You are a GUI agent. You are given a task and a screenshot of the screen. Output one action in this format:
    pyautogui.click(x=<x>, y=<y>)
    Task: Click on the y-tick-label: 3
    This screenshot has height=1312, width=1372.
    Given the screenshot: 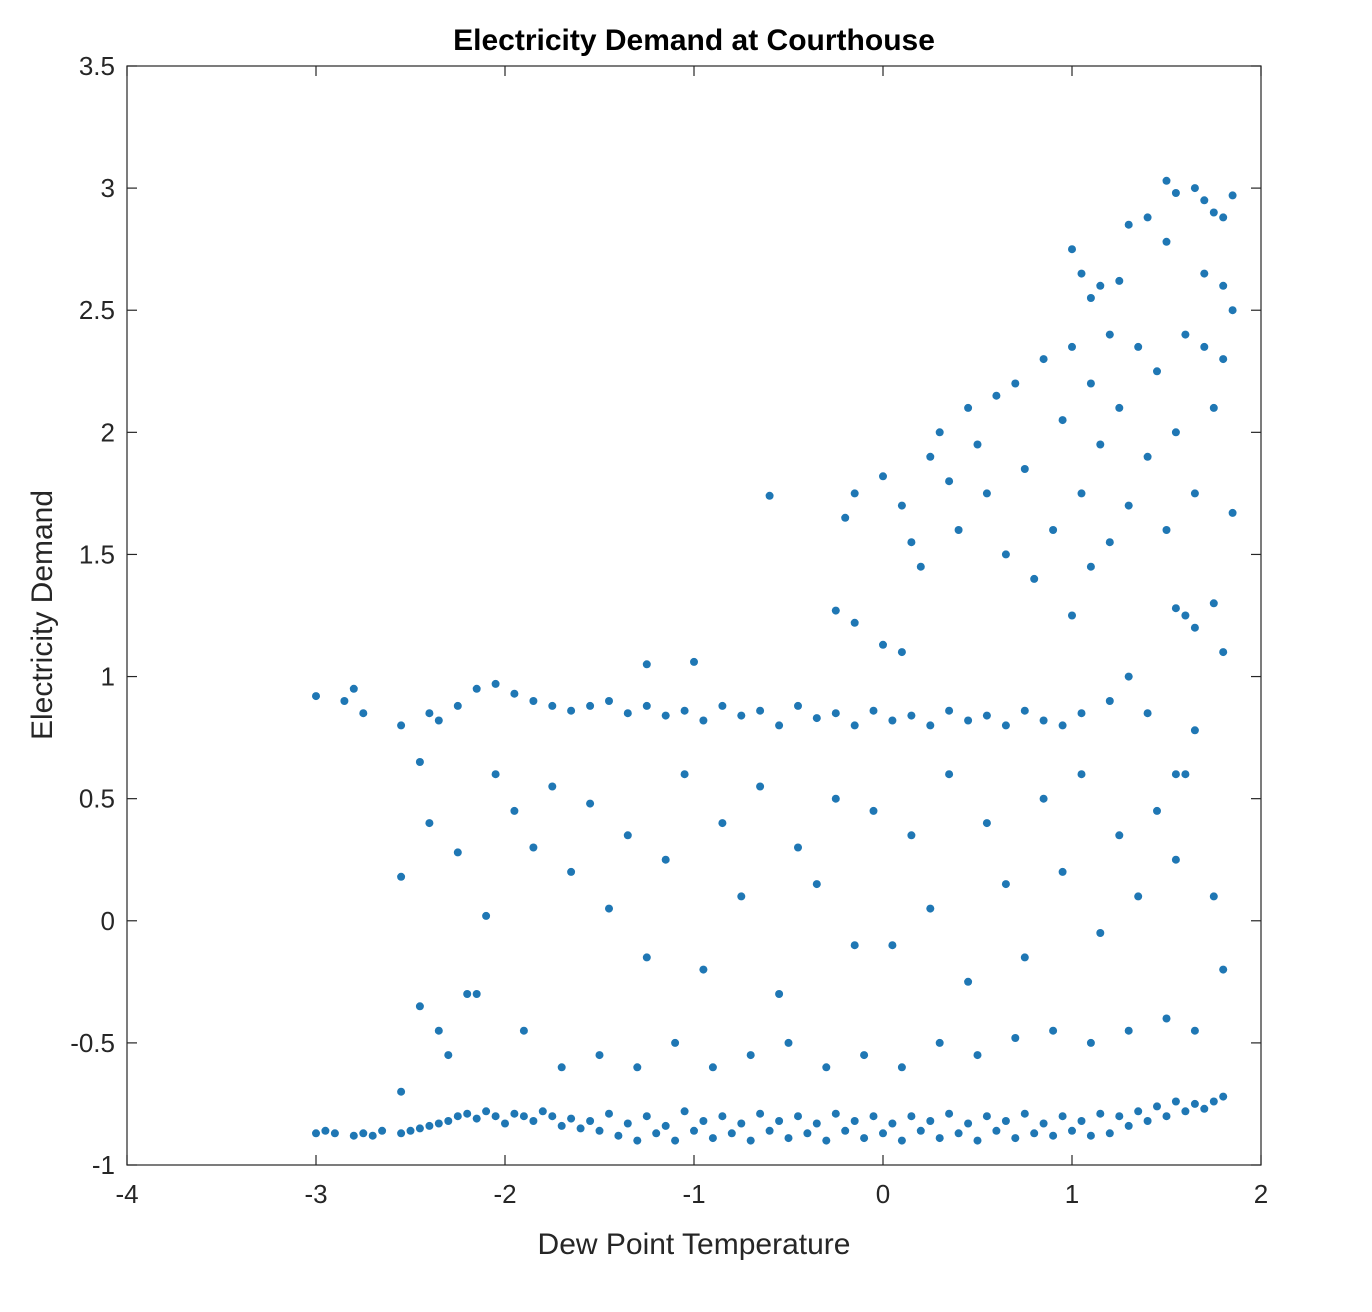 What is the action you would take?
    pyautogui.click(x=108, y=188)
    